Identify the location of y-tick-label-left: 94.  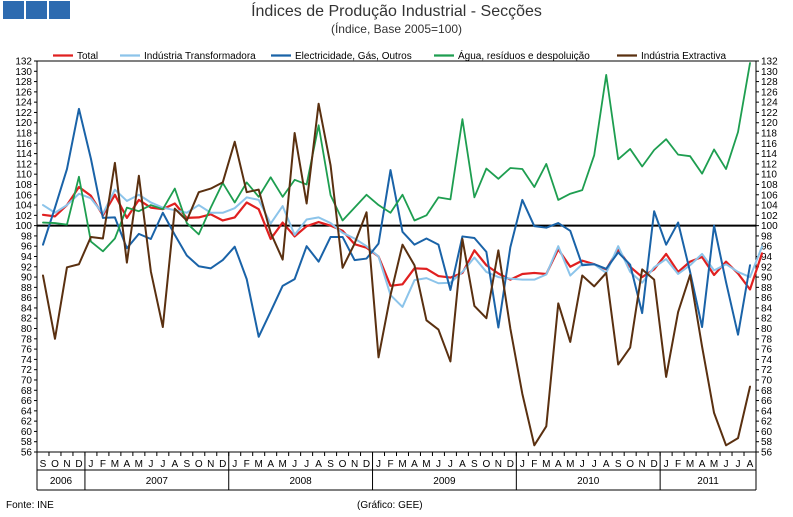
(27, 257).